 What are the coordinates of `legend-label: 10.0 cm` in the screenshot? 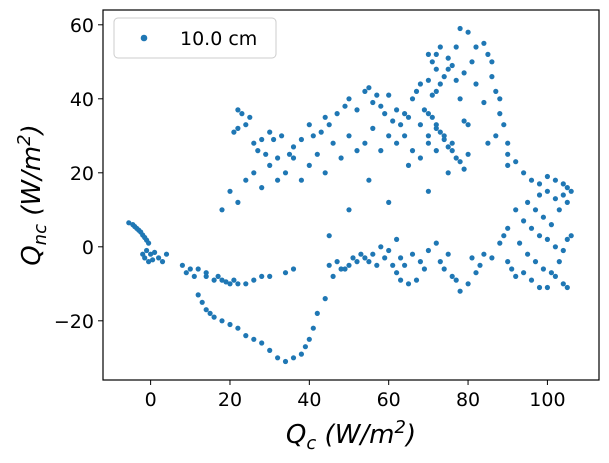 It's located at (218, 39).